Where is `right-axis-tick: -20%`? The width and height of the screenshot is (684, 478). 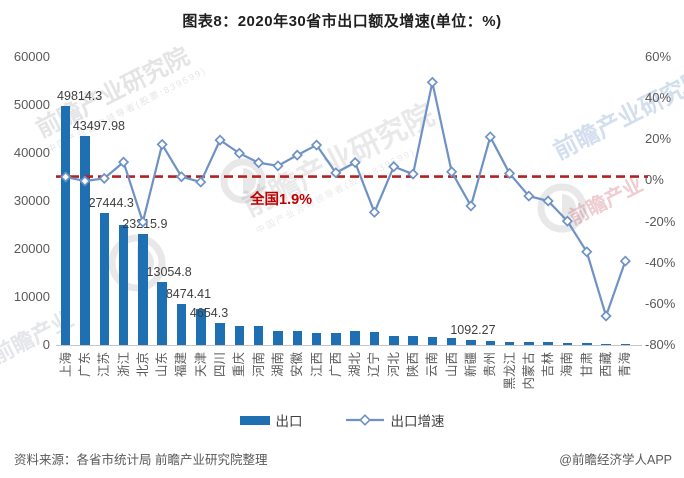
right-axis-tick: -20% is located at coordinates (660, 221).